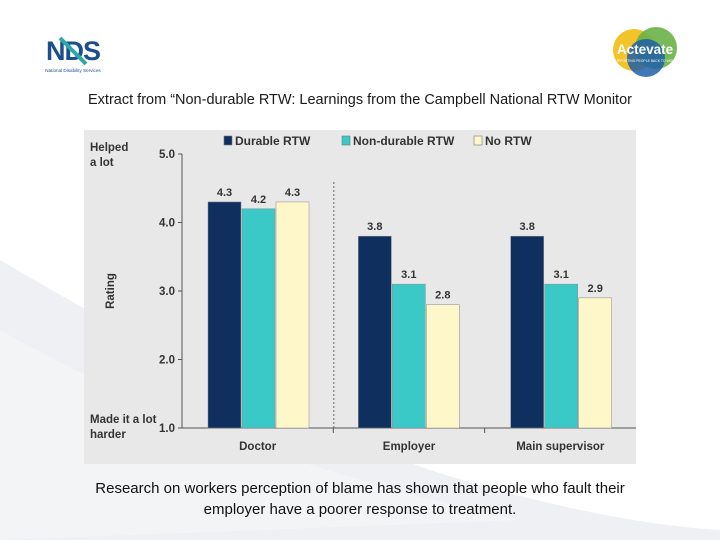 Image resolution: width=720 pixels, height=540 pixels. Describe the element at coordinates (273, 141) in the screenshot. I see `legend-label: Durable RTW` at that location.